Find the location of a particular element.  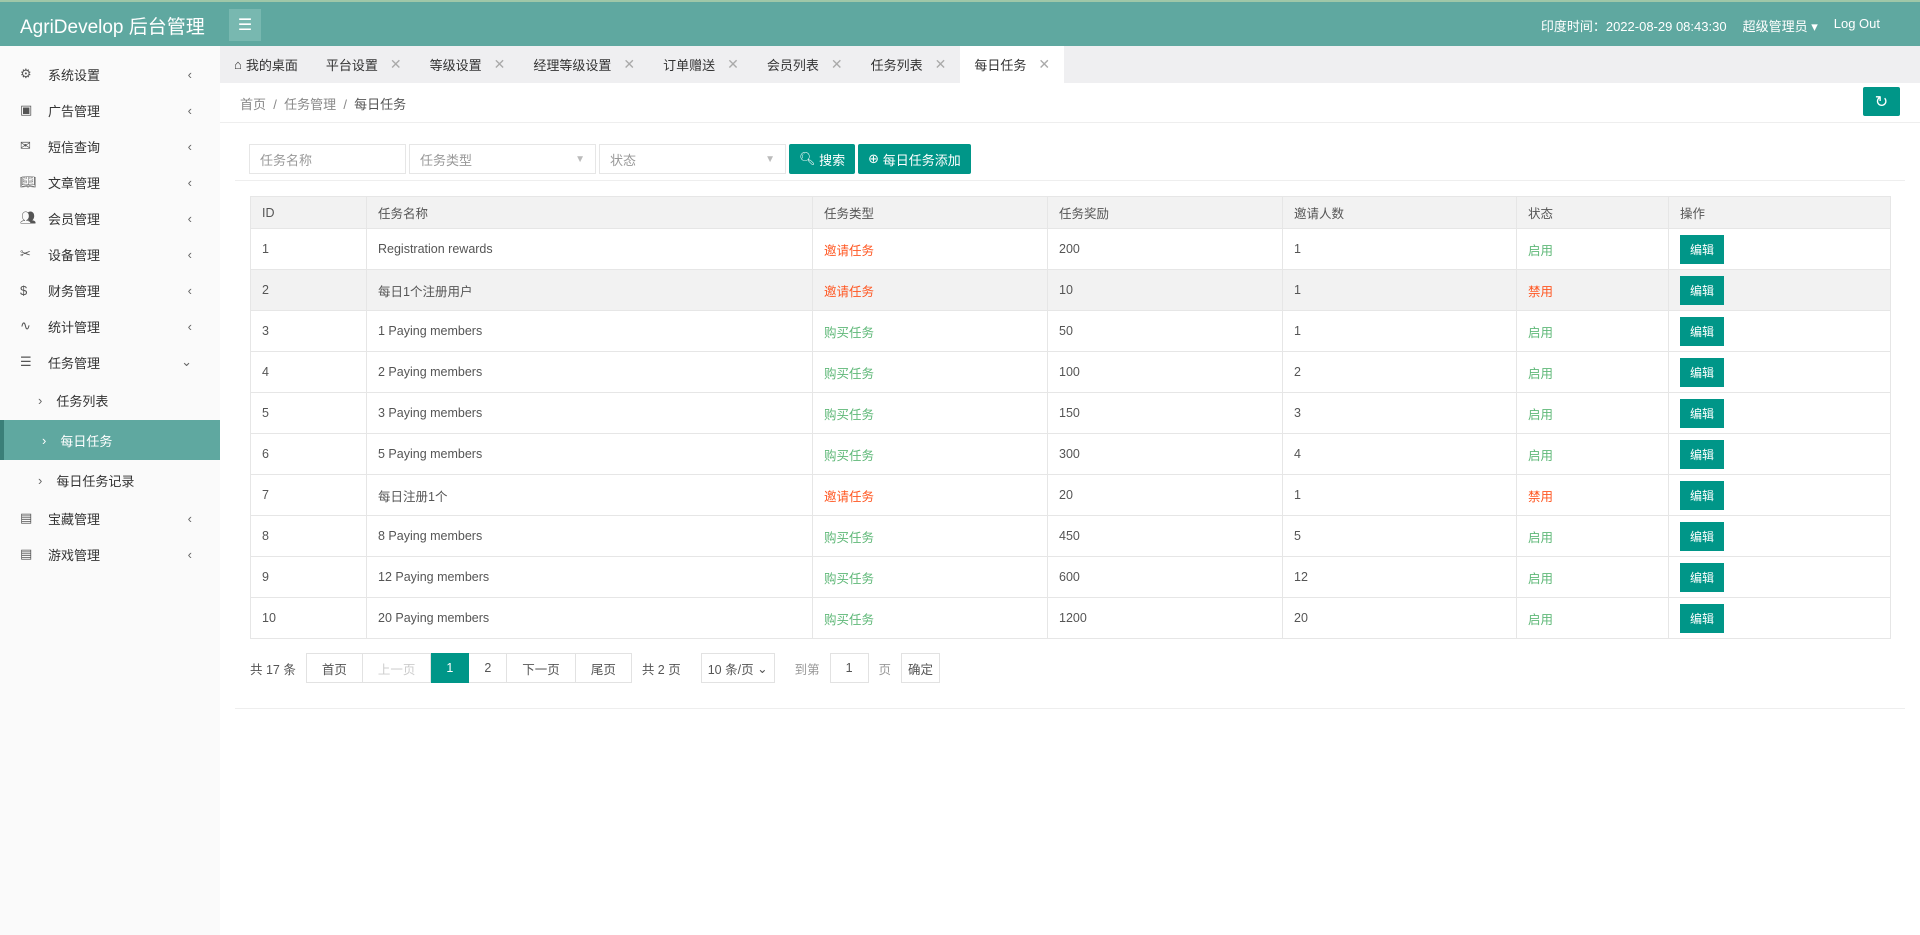

tab-1: 平台设置 ✕ is located at coordinates (364, 64).